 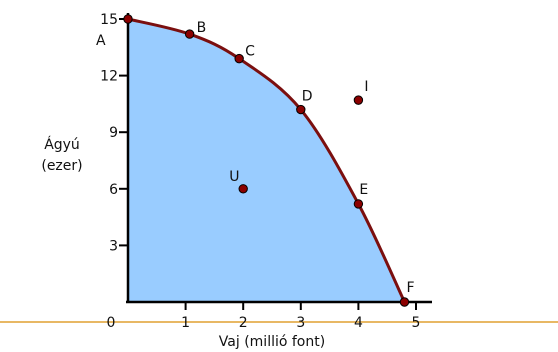 I want to click on y-tick-label: 9, so click(x=113, y=133).